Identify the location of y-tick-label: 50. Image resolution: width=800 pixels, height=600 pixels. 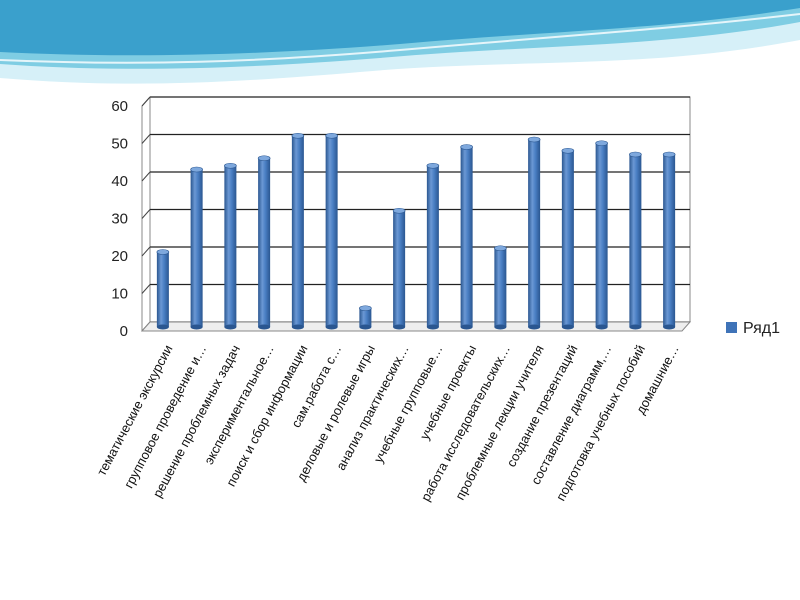
(119, 144).